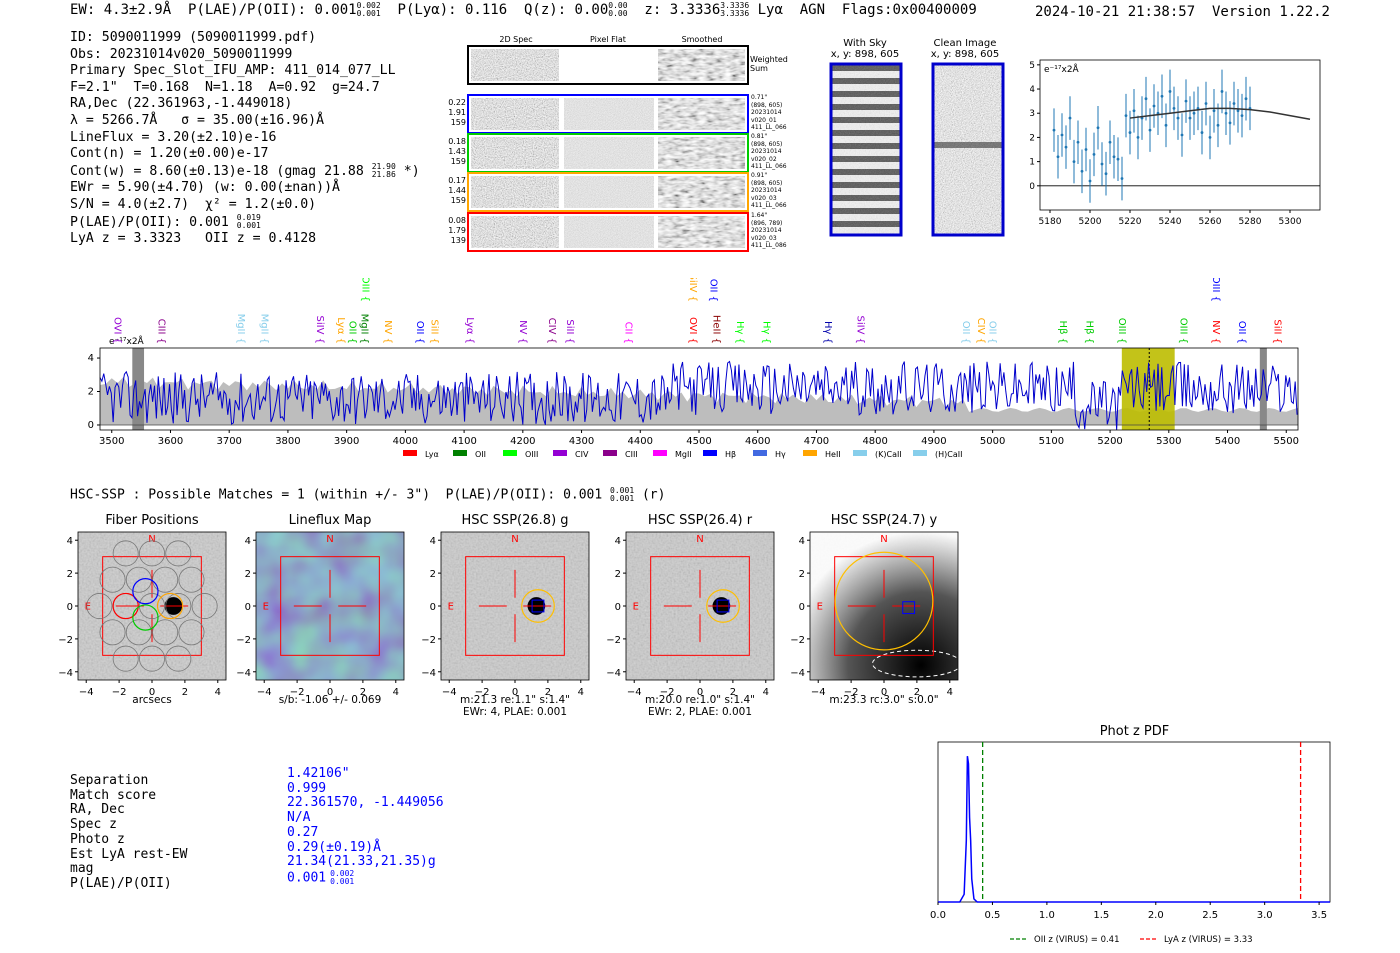 This screenshot has height=953, width=1400. What do you see at coordinates (992, 441) in the screenshot?
I see `spectrum-xtick-label: 5000` at bounding box center [992, 441].